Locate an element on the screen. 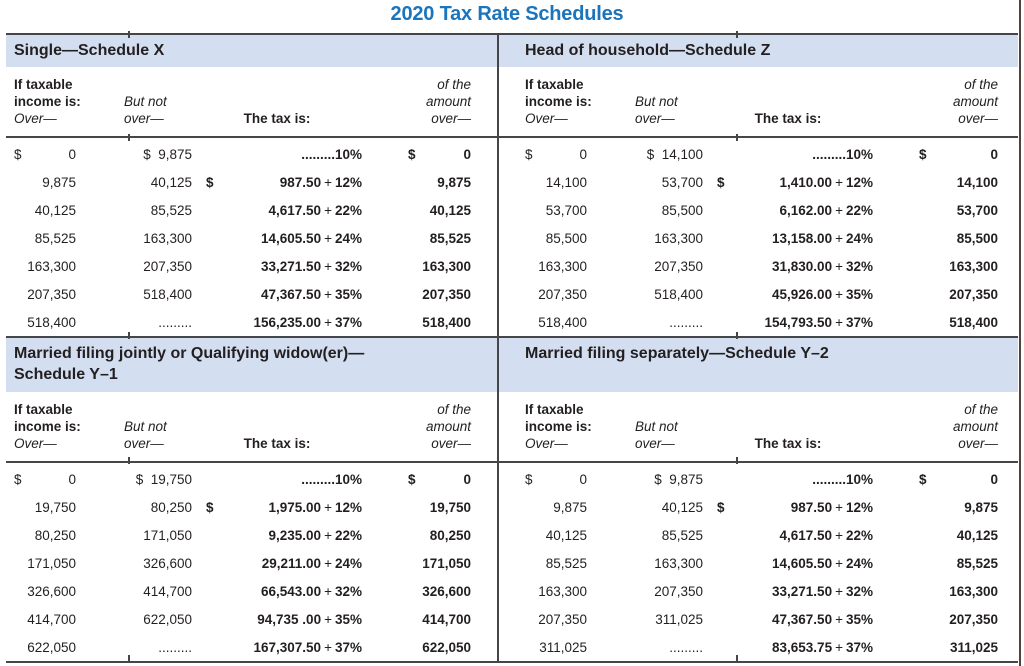 This screenshot has height=666, width=1024. cell-value: 518,400 is located at coordinates (973, 322).